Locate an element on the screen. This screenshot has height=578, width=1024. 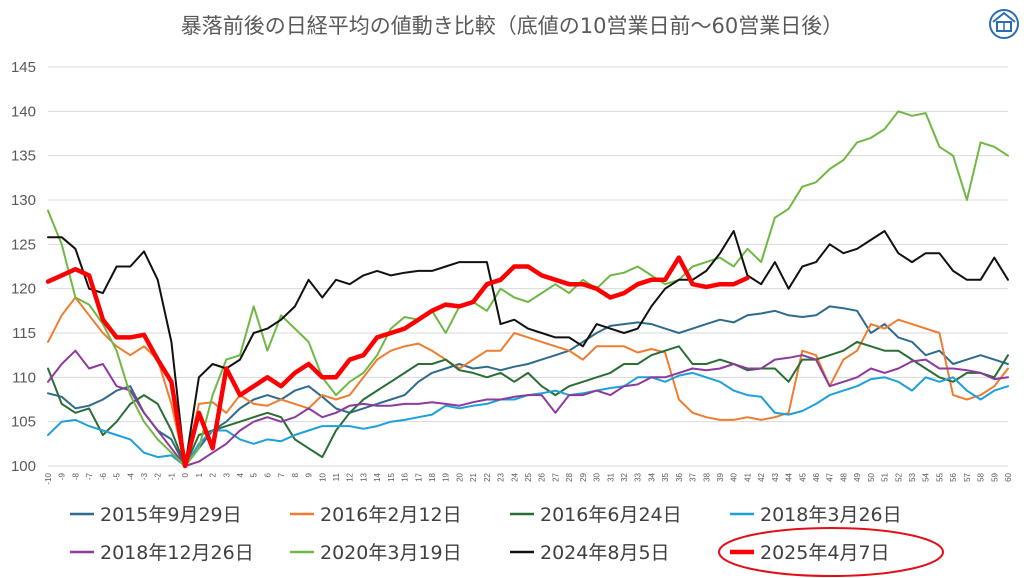
x-tick-label: 42 is located at coordinates (761, 476).